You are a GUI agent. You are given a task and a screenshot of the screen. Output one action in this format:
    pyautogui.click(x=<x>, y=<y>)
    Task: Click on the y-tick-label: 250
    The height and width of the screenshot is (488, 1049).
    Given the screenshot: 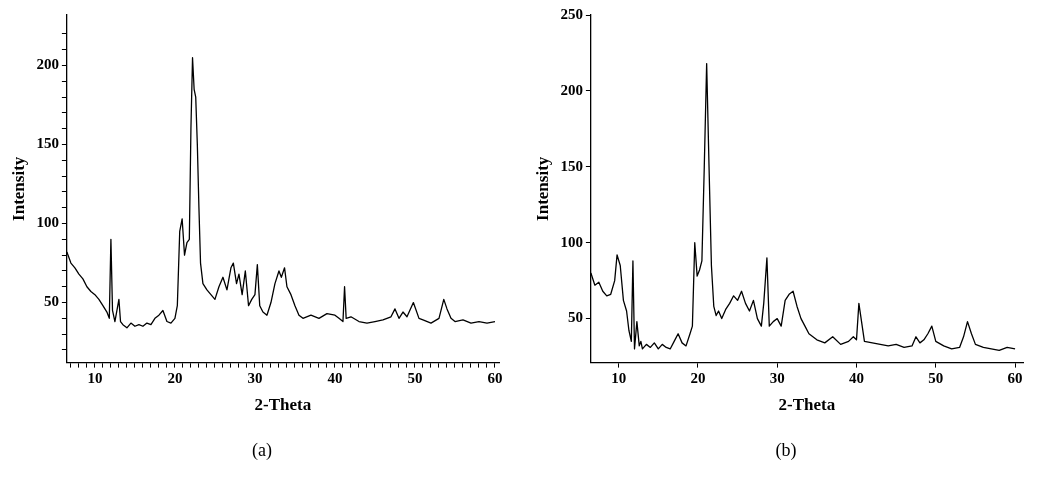 What is the action you would take?
    pyautogui.click(x=571, y=13)
    